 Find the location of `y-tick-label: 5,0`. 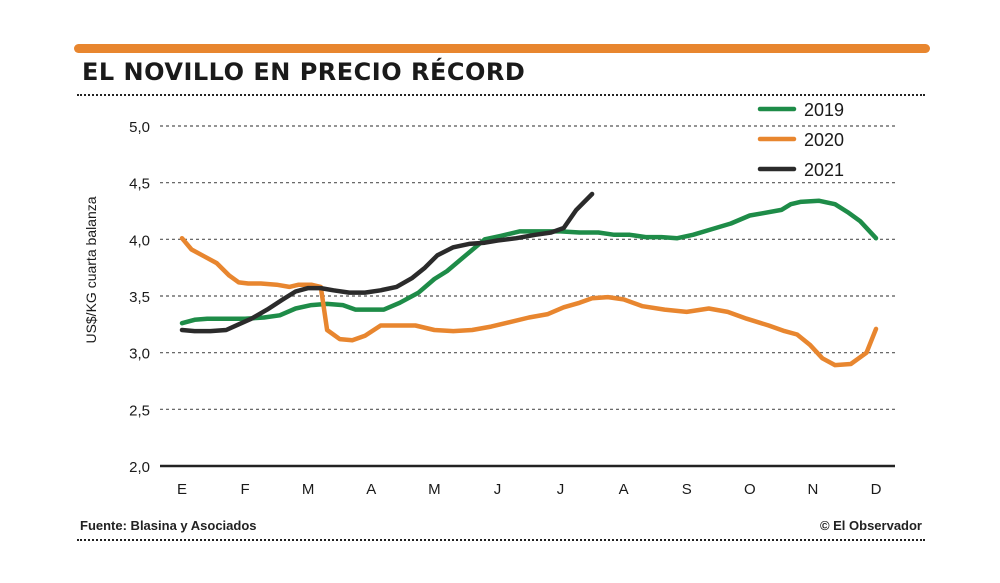

y-tick-label: 5,0 is located at coordinates (139, 127).